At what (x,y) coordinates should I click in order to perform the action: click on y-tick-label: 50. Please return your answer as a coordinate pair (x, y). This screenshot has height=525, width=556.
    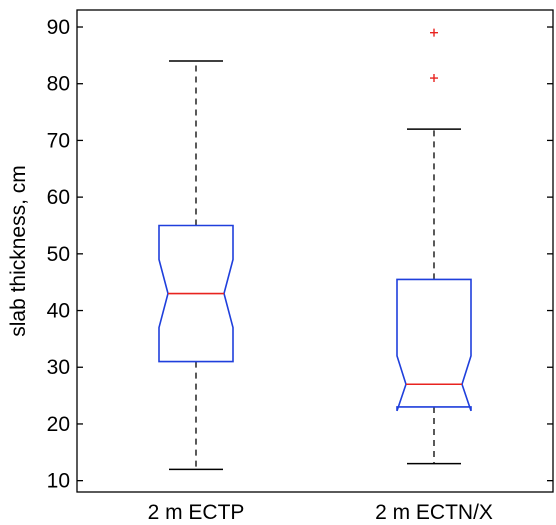
    Looking at the image, I should click on (58, 254).